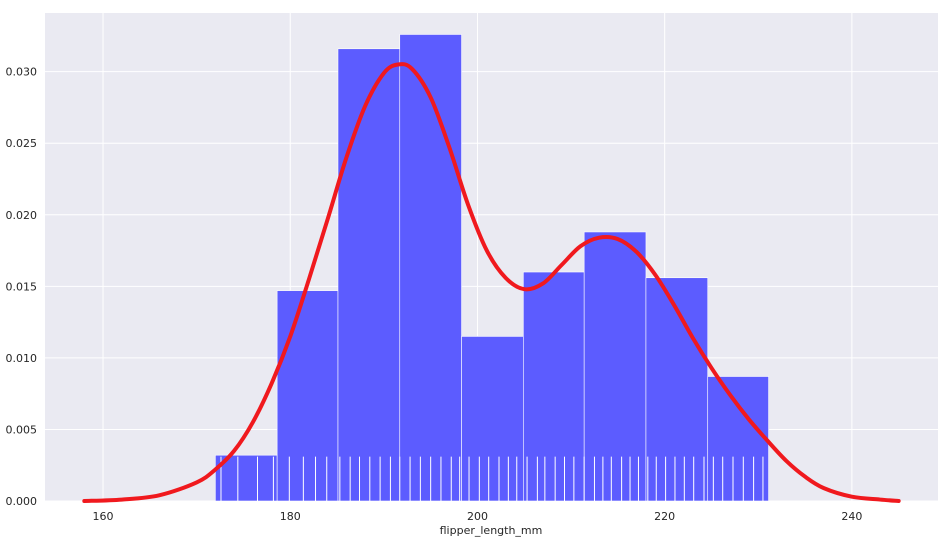  Describe the element at coordinates (22, 358) in the screenshot. I see `y-tick-label: 0.010` at that location.